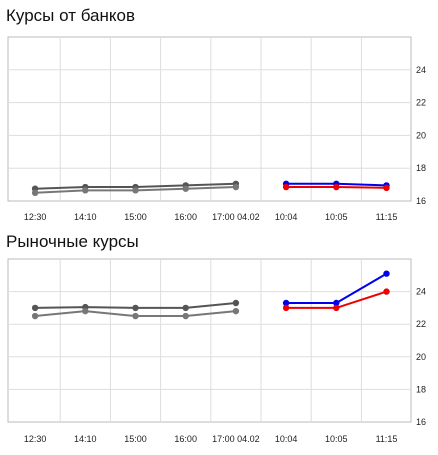 The height and width of the screenshot is (455, 438). What do you see at coordinates (421, 324) in the screenshot?
I see `market-y-tick-label: 22` at bounding box center [421, 324].